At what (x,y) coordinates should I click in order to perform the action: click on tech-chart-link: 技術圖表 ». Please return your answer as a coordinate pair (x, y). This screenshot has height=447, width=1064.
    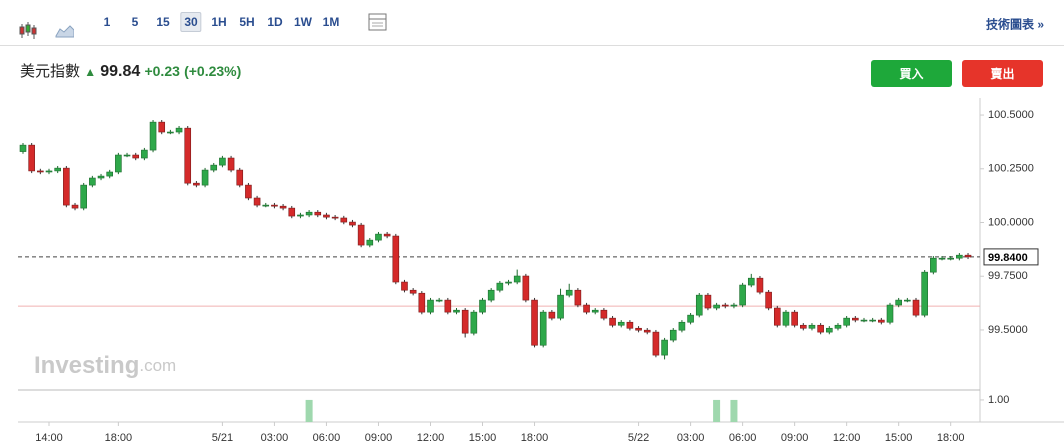
    Looking at the image, I should click on (1014, 24).